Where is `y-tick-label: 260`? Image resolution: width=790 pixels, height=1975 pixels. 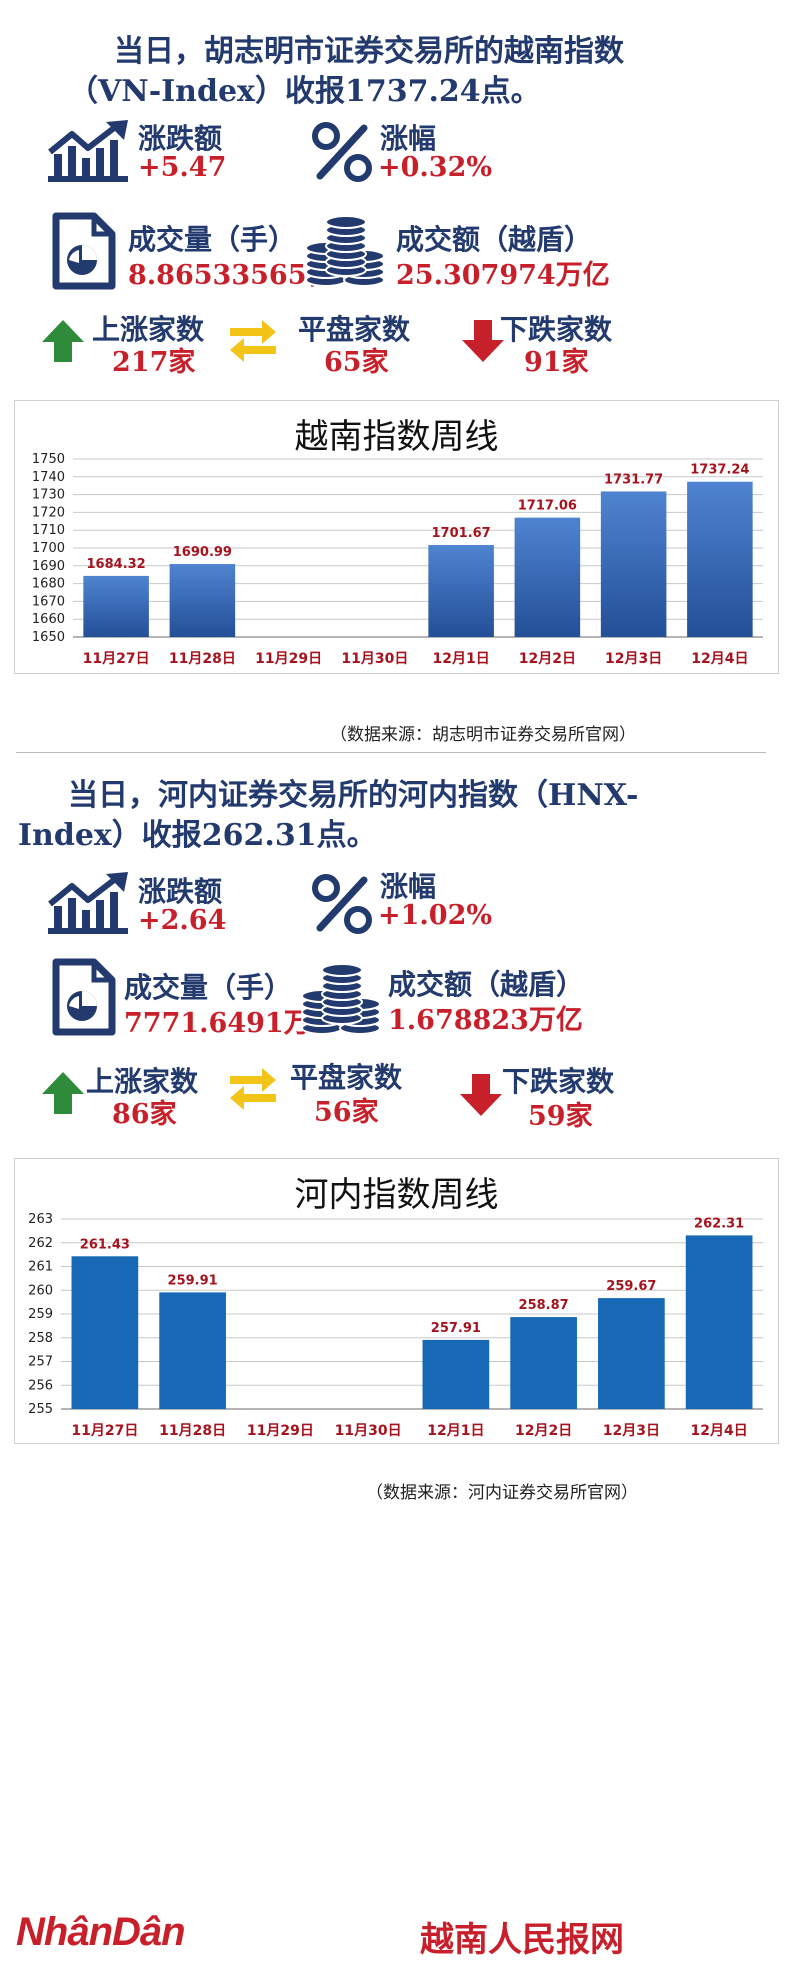 y-tick-label: 260 is located at coordinates (40, 1290).